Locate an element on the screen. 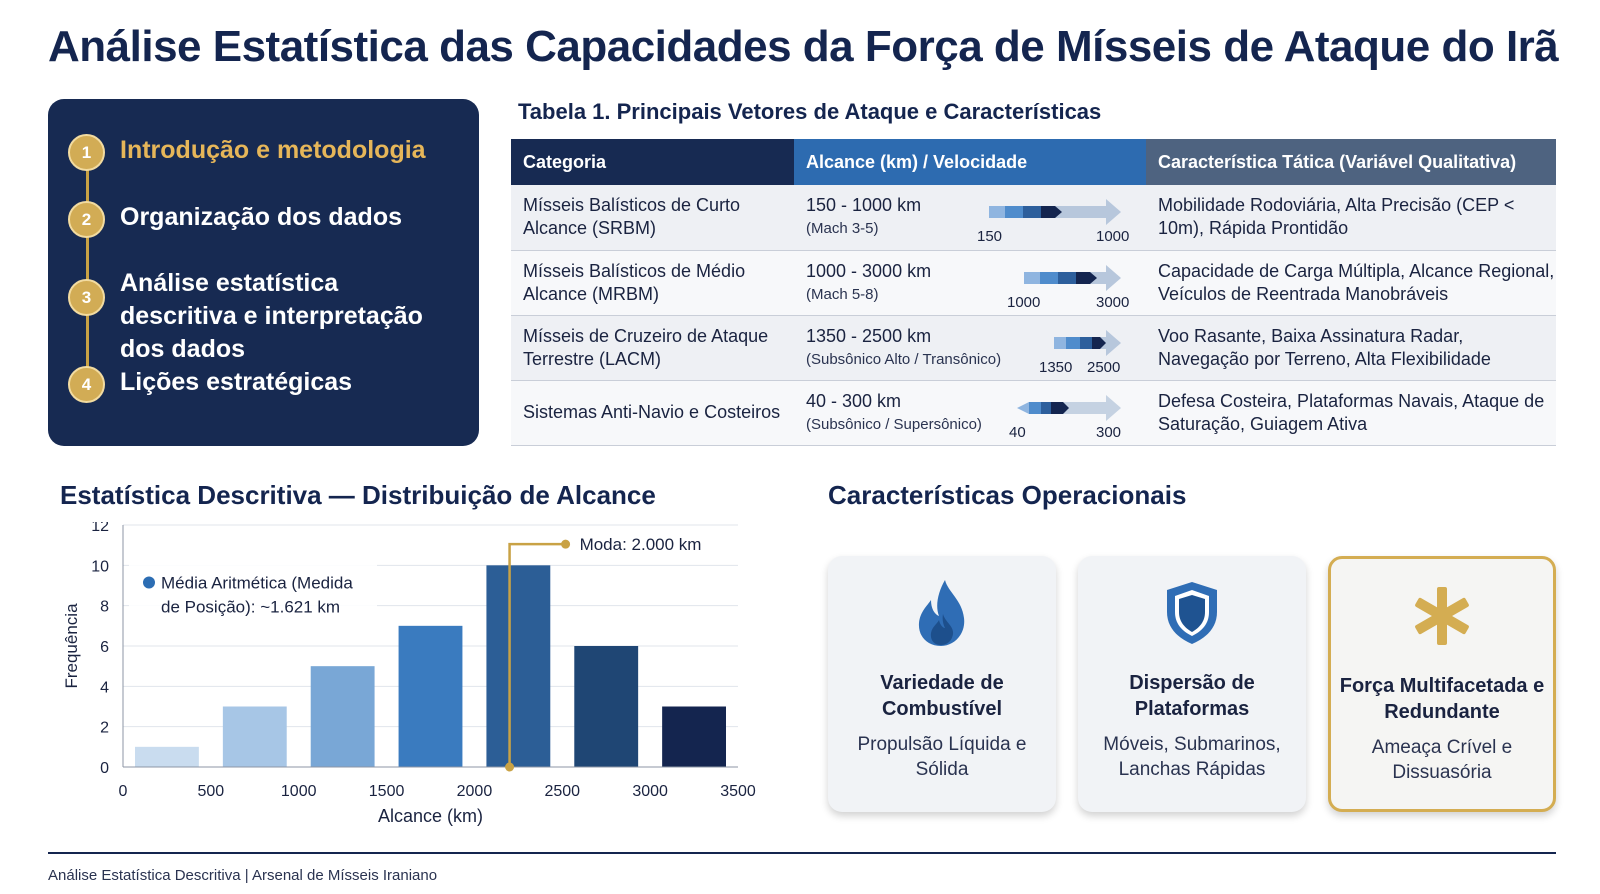 The width and height of the screenshot is (1600, 894). agenda-label: Introdução e metodologia is located at coordinates (273, 150).